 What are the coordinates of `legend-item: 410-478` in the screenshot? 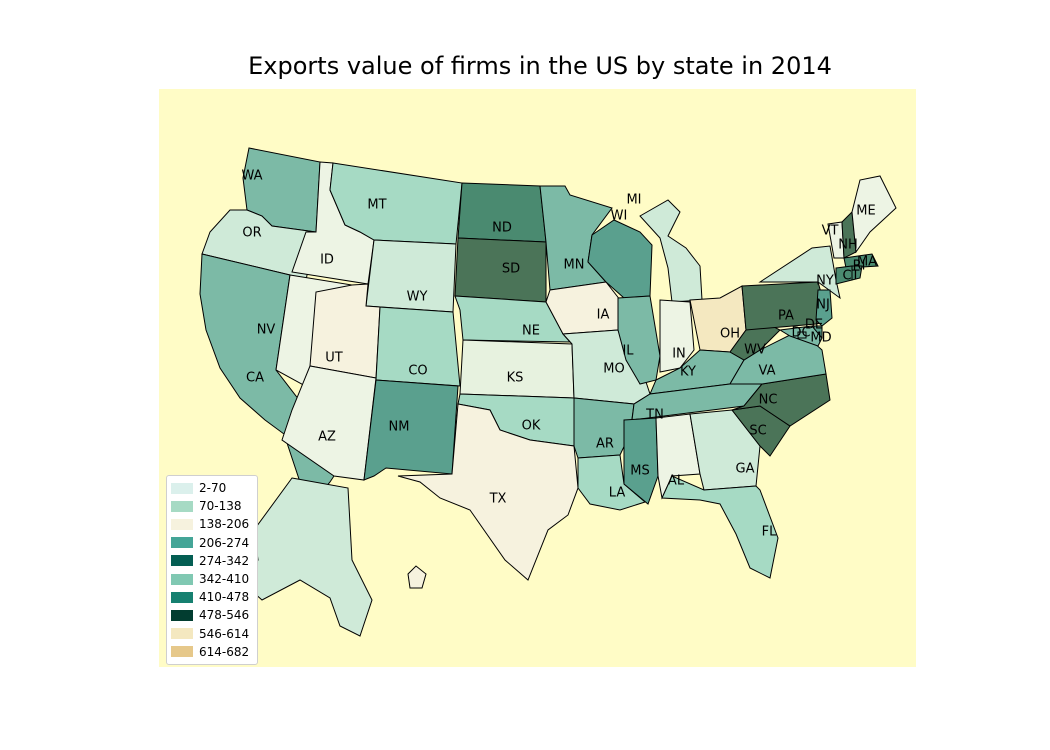 It's located at (212, 597).